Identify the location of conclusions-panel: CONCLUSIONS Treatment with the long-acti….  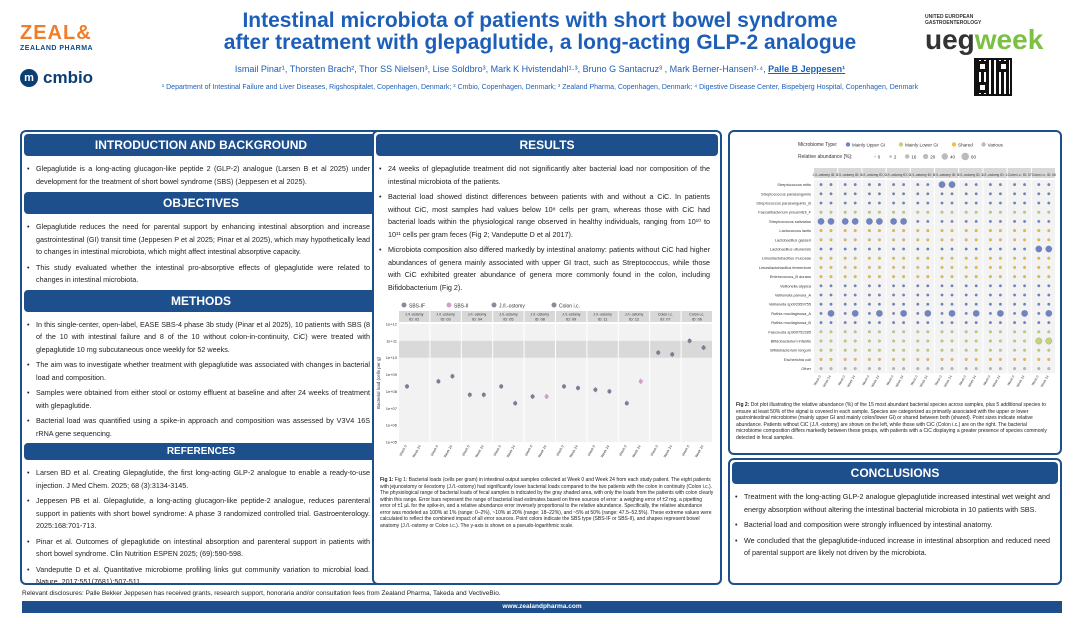
(895, 521).